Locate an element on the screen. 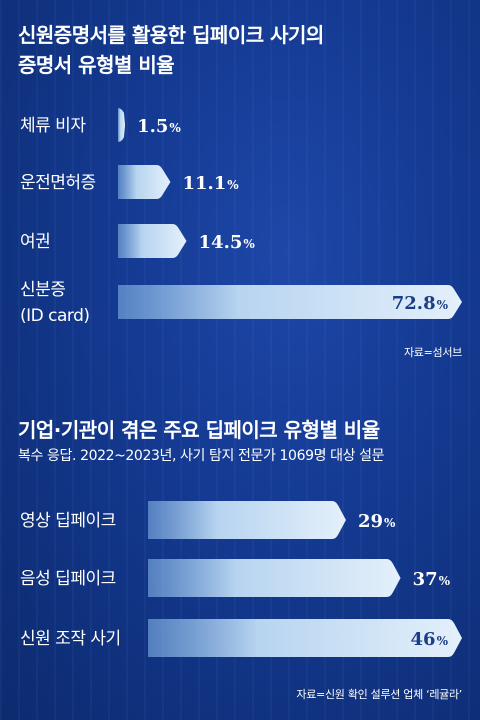 This screenshot has width=480, height=720. value-label-chart2-1: 37% is located at coordinates (432, 579).